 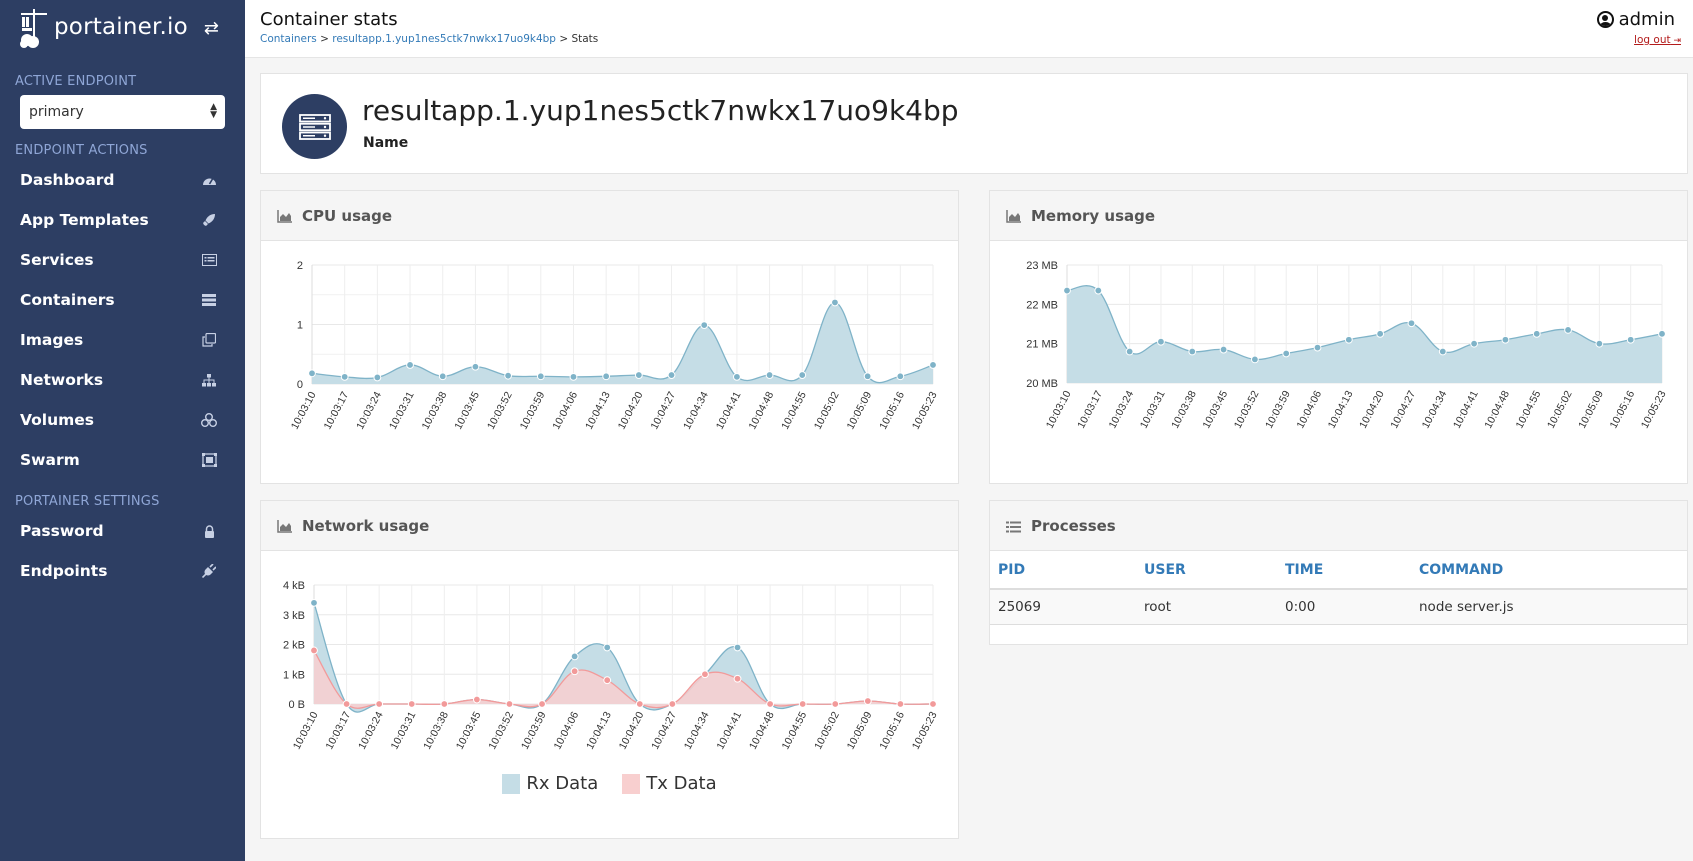 I want to click on portainer-logo-icon, so click(x=34, y=27).